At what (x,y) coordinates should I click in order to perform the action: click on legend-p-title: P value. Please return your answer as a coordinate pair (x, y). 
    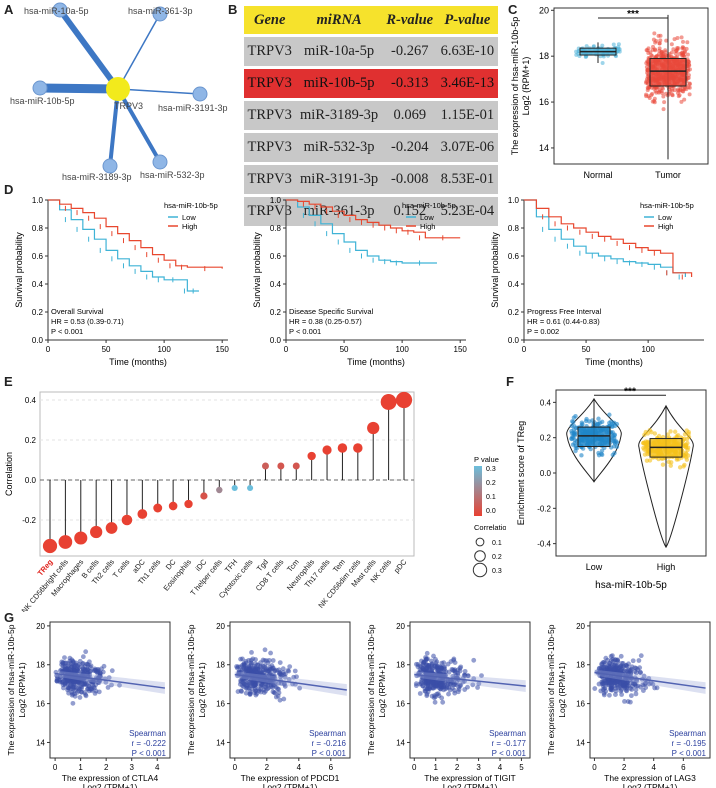
    Looking at the image, I should click on (486, 459).